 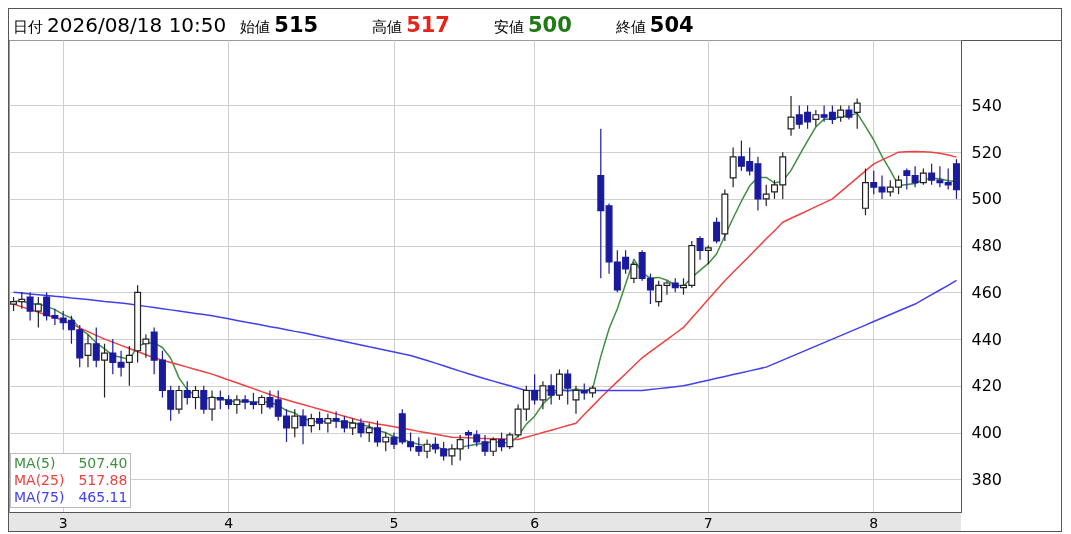 What do you see at coordinates (987, 479) in the screenshot?
I see `y-tick-label: 380` at bounding box center [987, 479].